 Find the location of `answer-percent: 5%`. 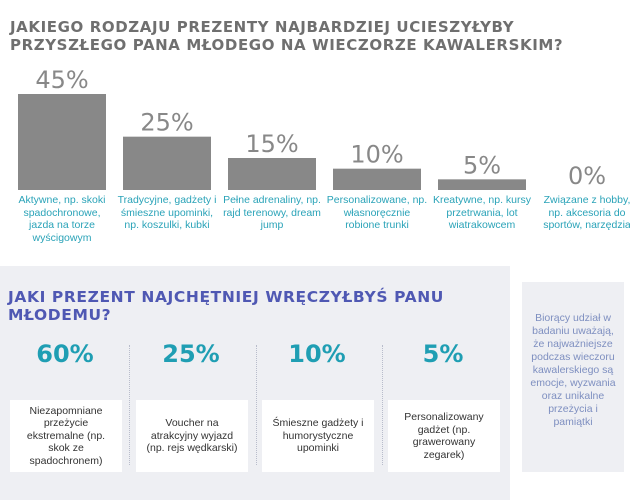

answer-percent: 5% is located at coordinates (443, 354).